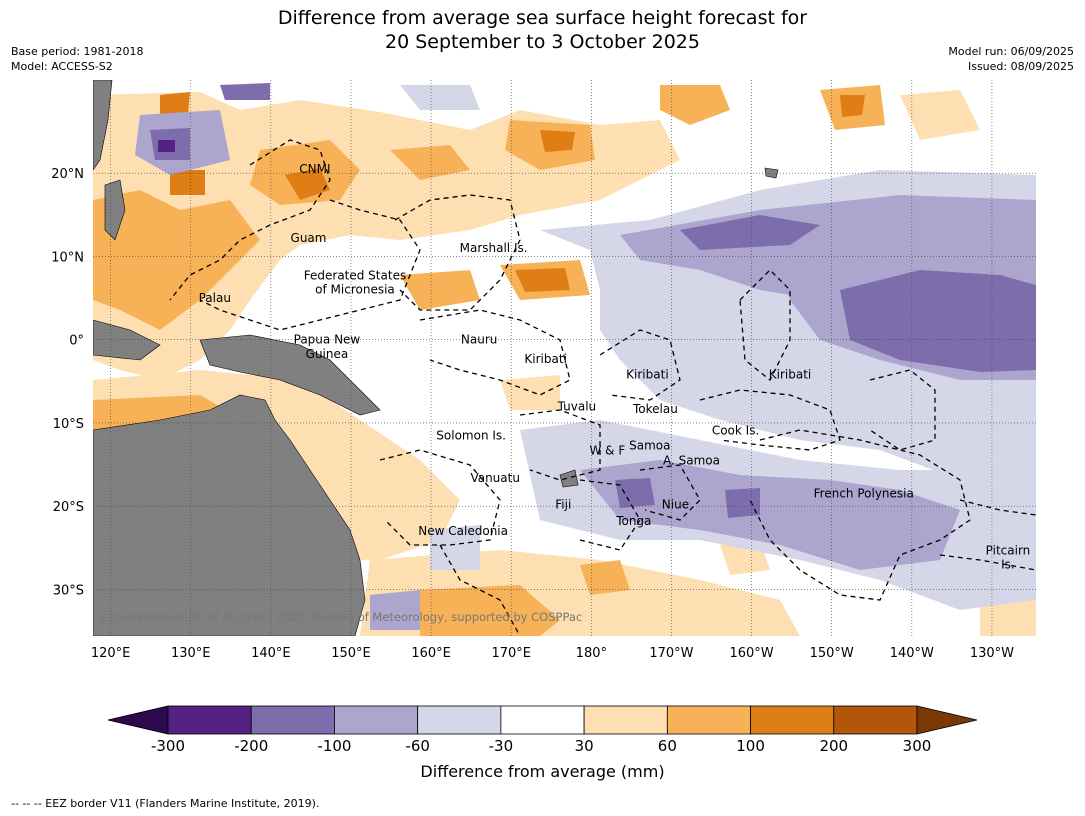 This screenshot has width=1085, height=816. I want to click on colorbar-extend-low, so click(138, 720).